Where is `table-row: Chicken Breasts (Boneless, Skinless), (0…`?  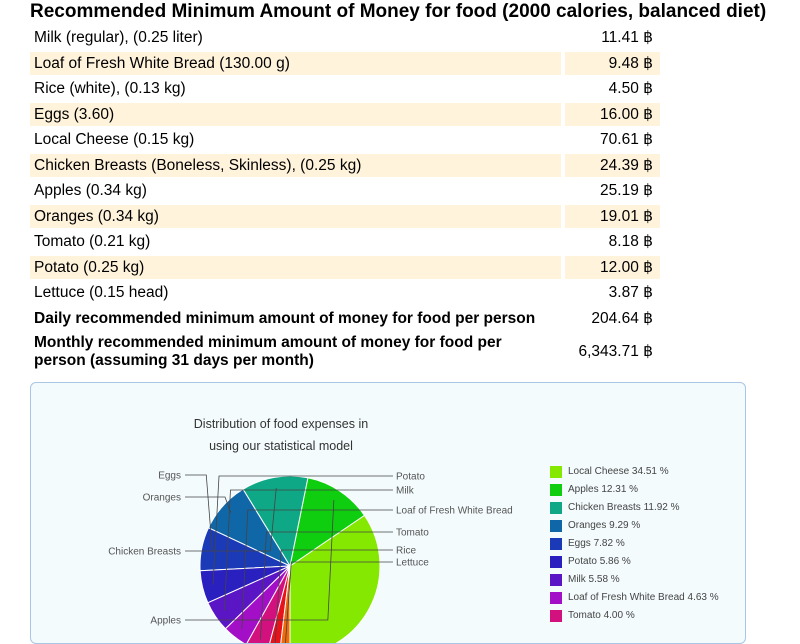 table-row: Chicken Breasts (Boneless, Skinless), (0… is located at coordinates (345, 165).